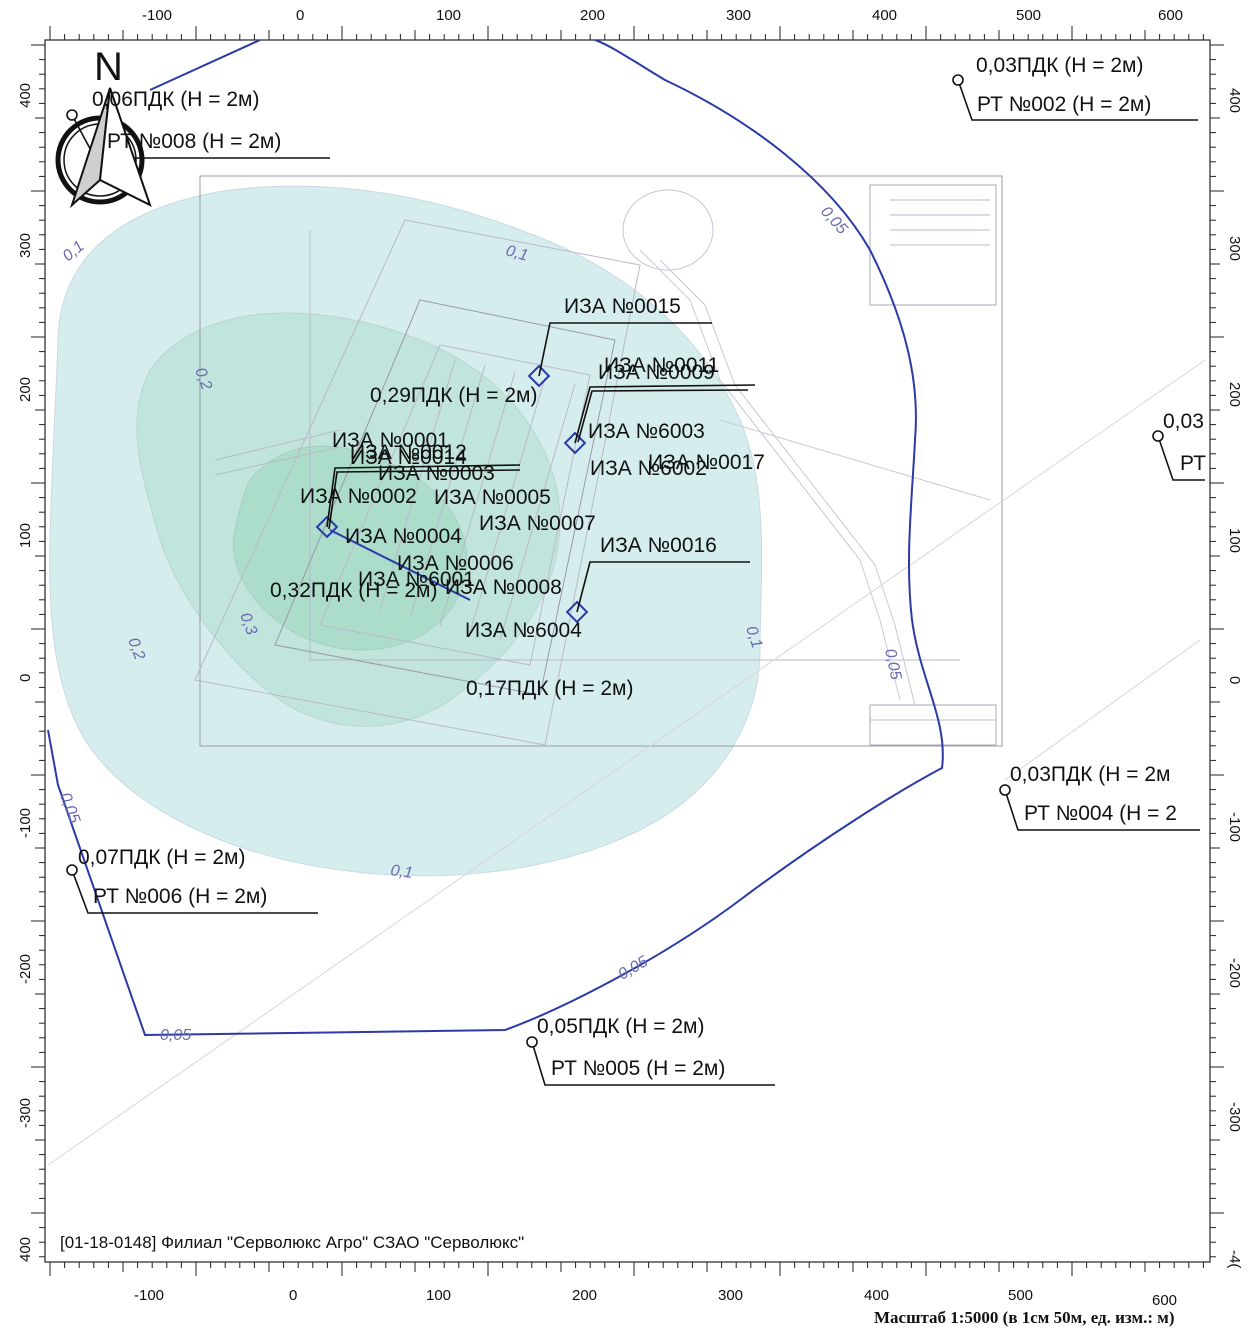 Image resolution: width=1256 pixels, height=1331 pixels. I want to click on right-axis-labels: 400 300 200 100 0 -100 -200 -300 -4(, so click(1234, 678).